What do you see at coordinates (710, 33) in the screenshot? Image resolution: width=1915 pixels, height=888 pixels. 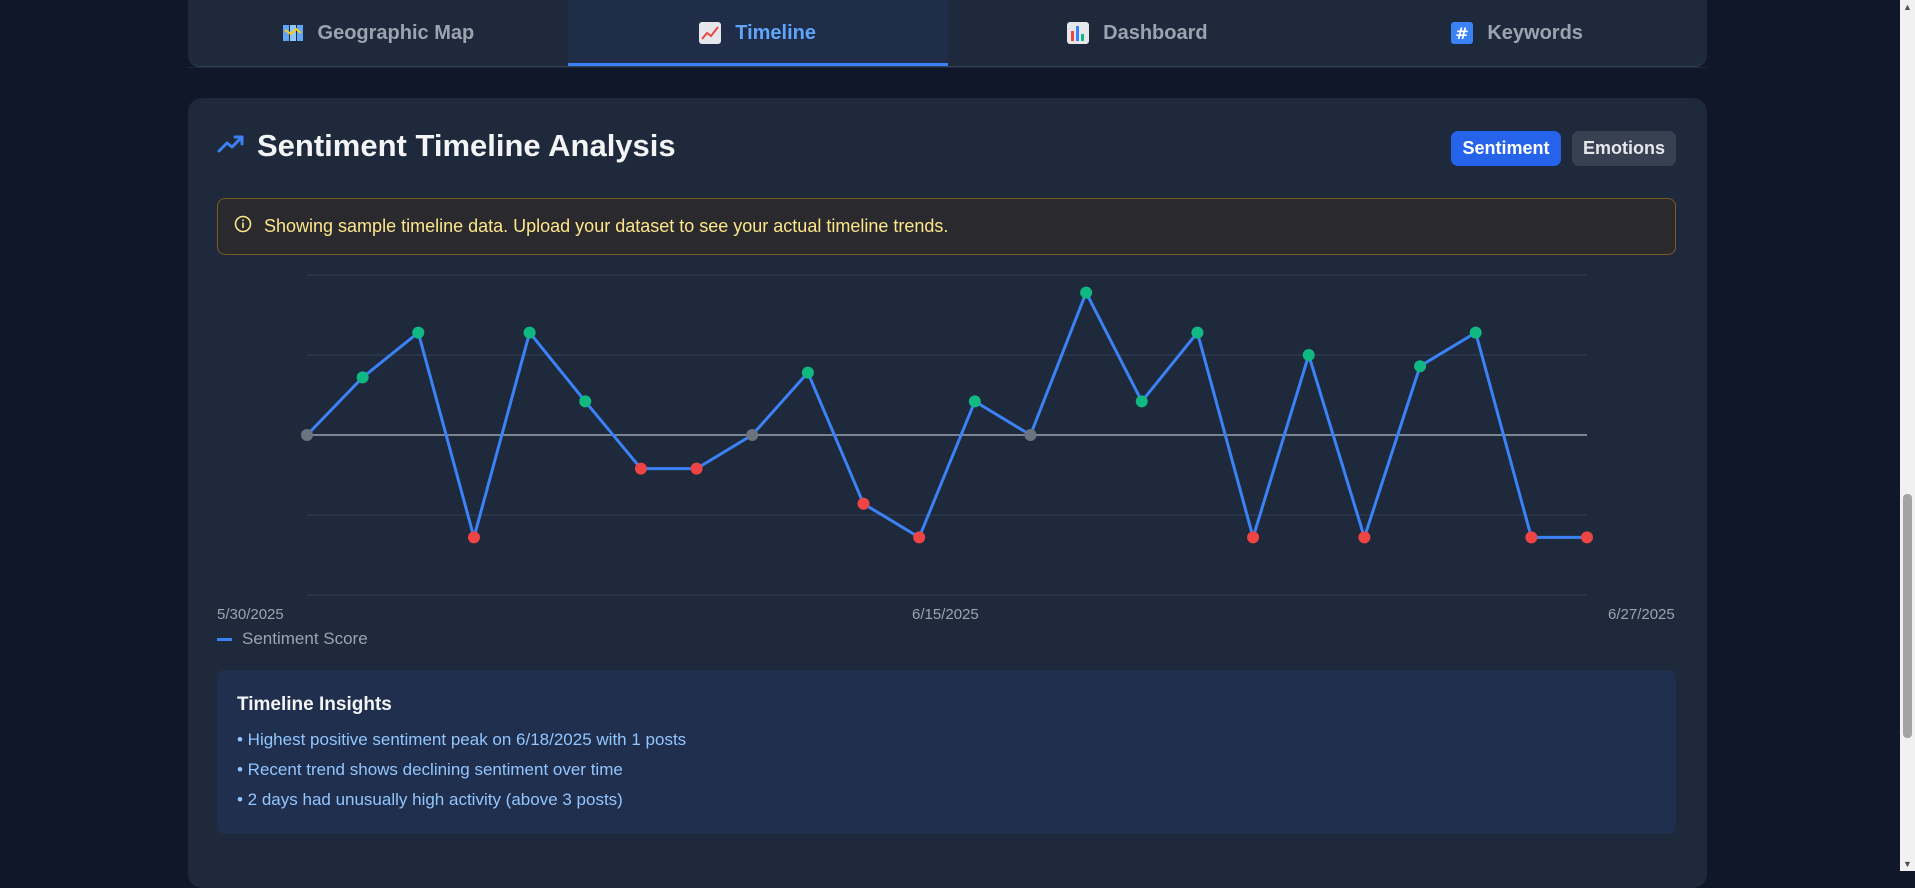 I see `chart-line-icon` at bounding box center [710, 33].